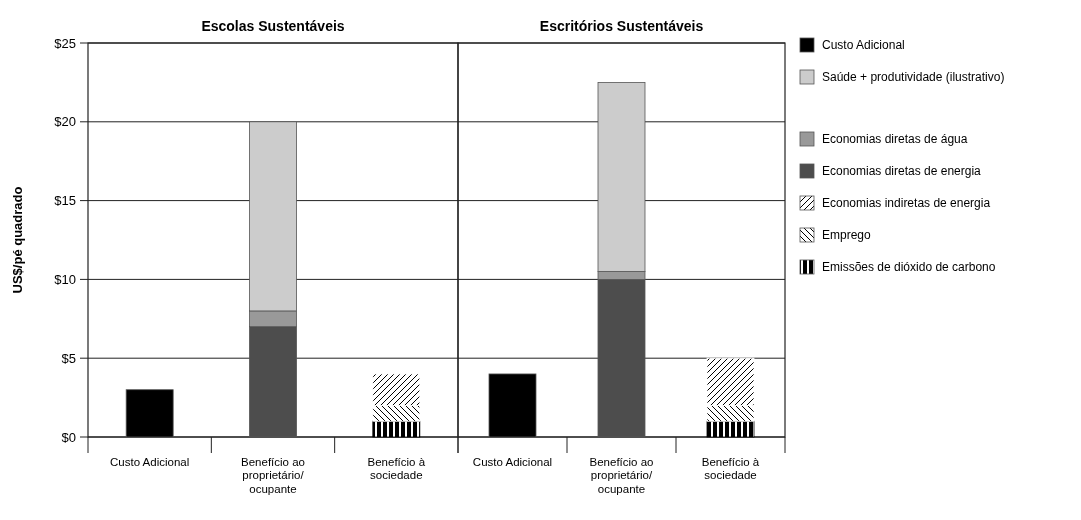 The image size is (1081, 520). What do you see at coordinates (17, 240) in the screenshot?
I see `y-axis-title: US$/pé quadrado` at bounding box center [17, 240].